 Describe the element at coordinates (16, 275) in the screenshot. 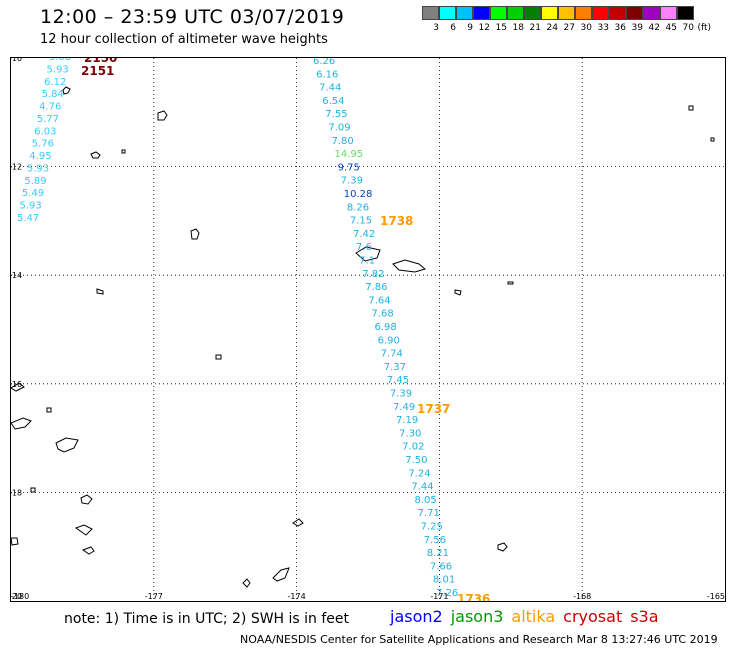

I see `lat-label: -14` at that location.